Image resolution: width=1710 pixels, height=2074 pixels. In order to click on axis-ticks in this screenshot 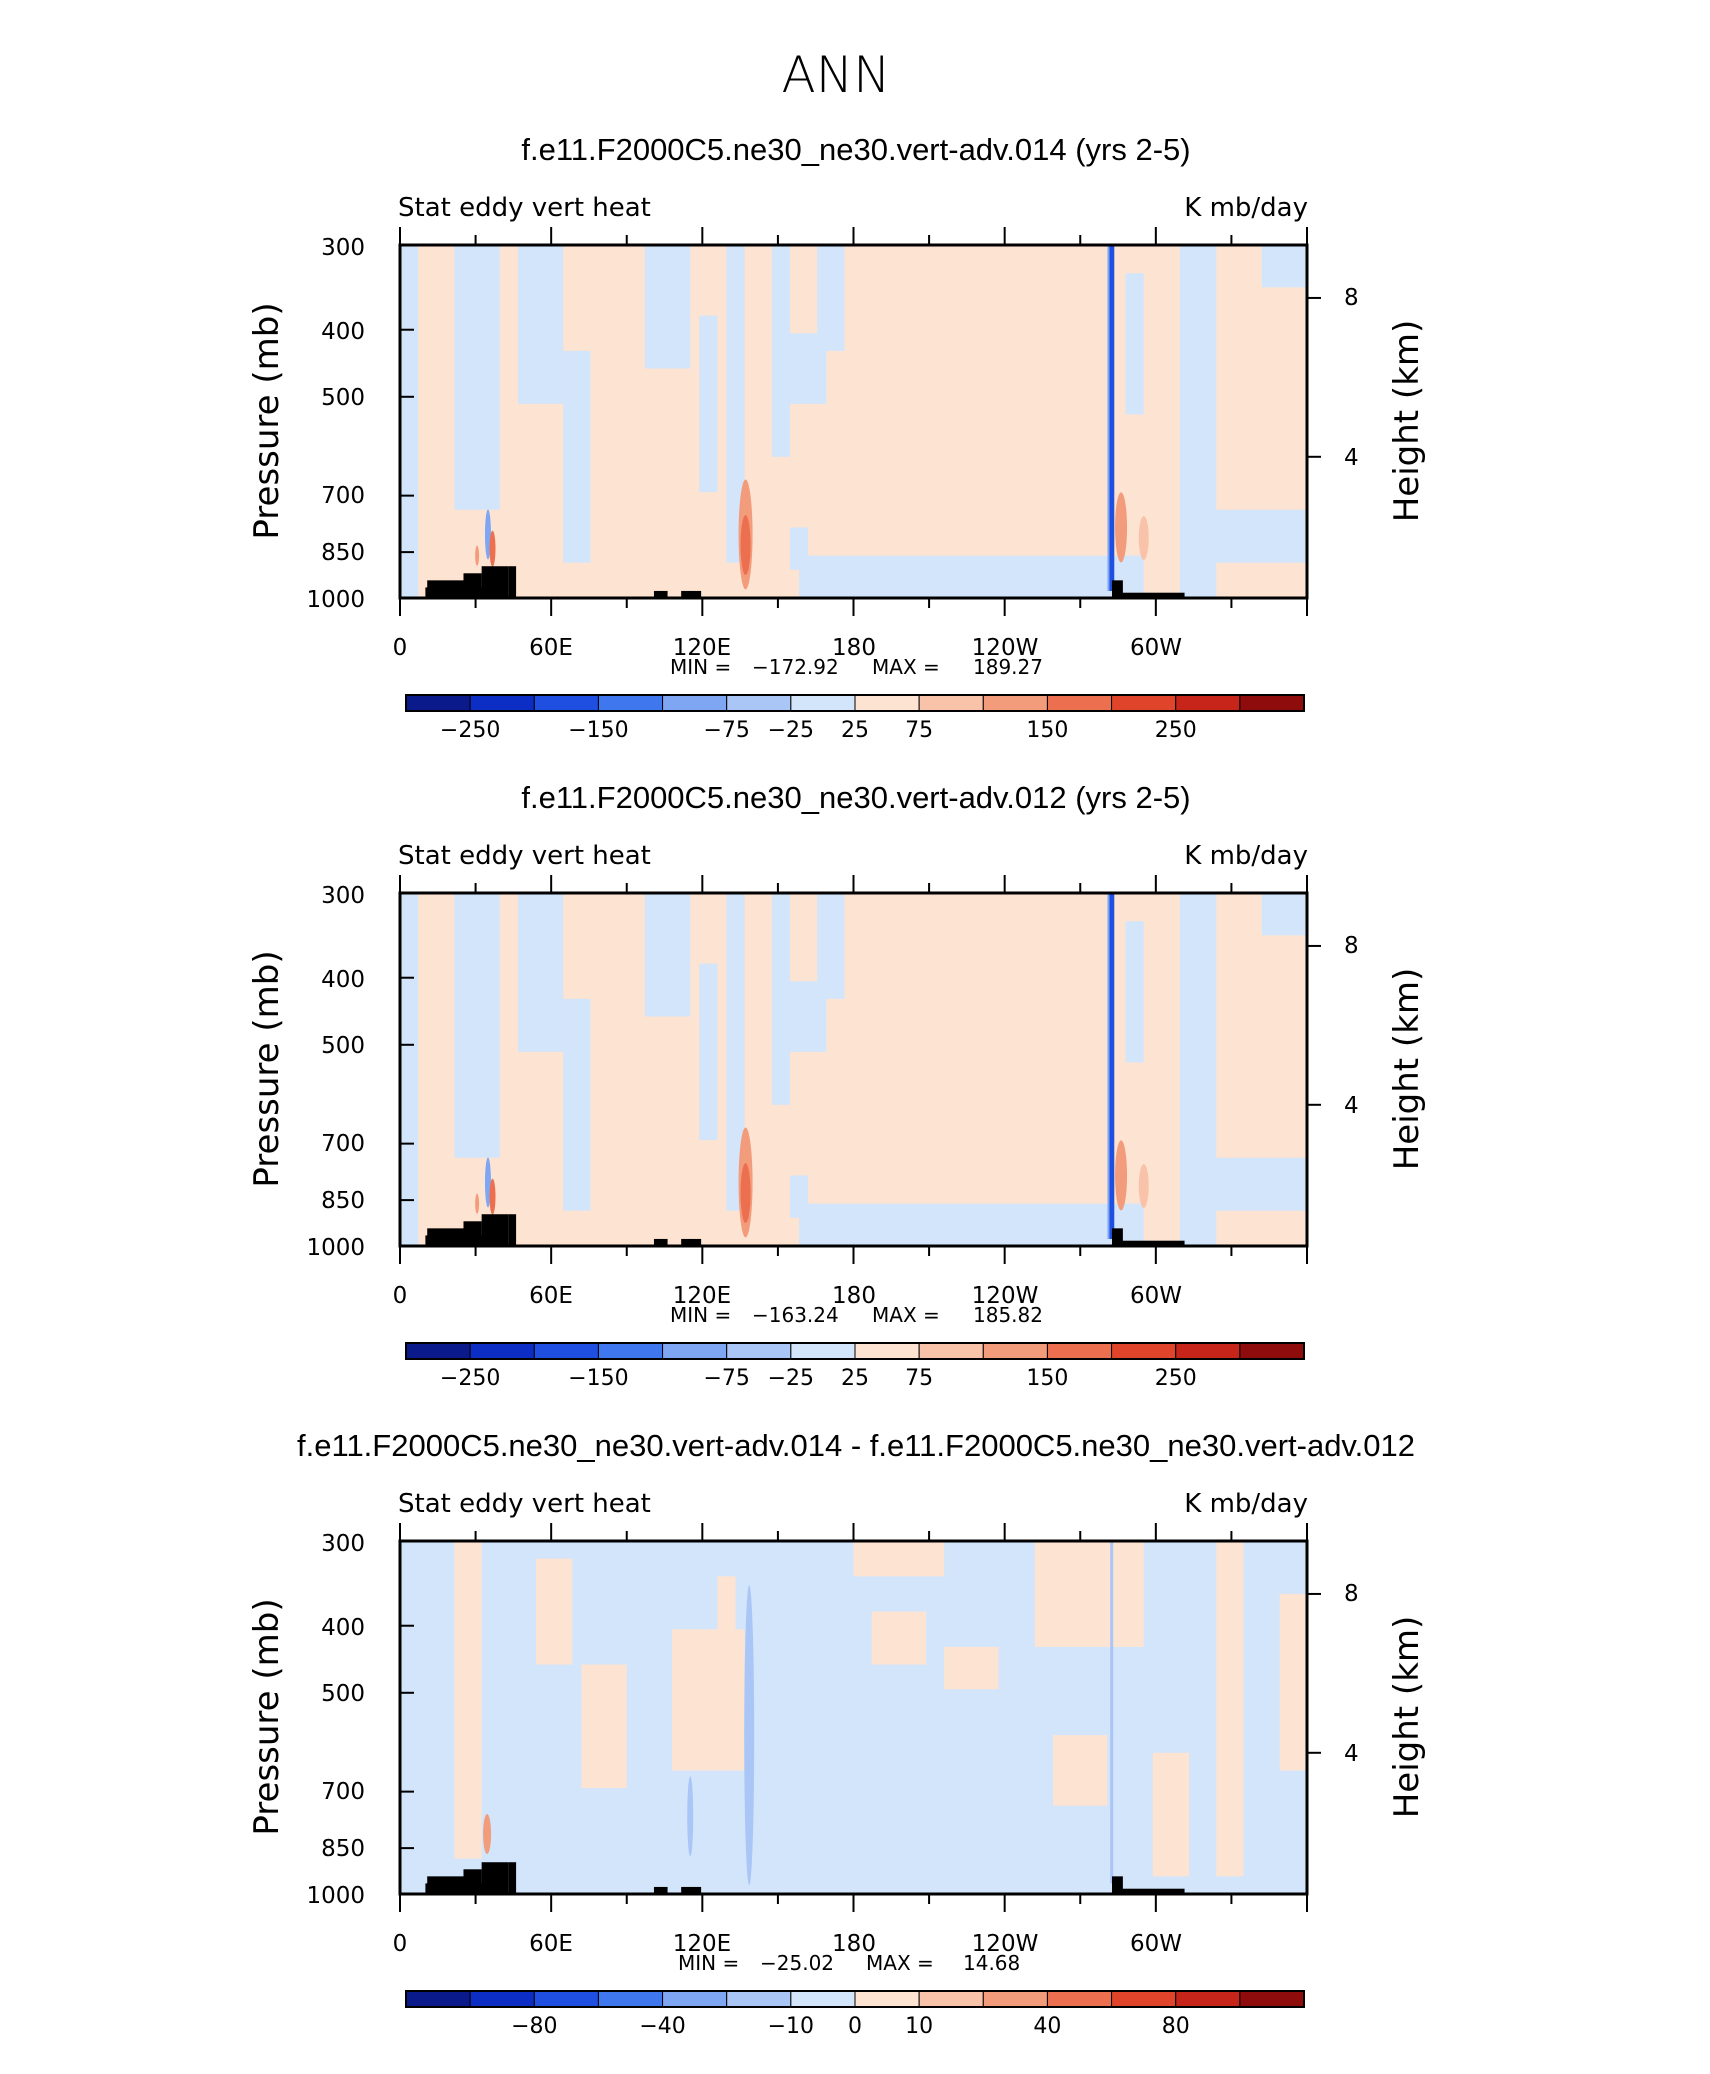, I will do `click(860, 421)`.